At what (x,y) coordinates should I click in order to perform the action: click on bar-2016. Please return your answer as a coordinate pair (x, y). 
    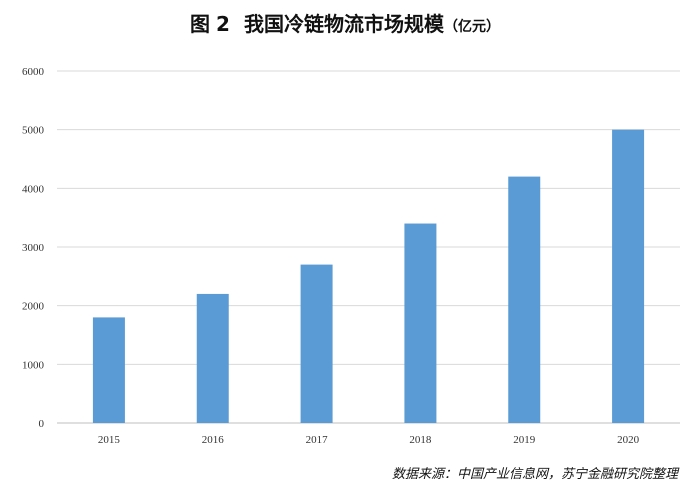
    Looking at the image, I should click on (212, 358).